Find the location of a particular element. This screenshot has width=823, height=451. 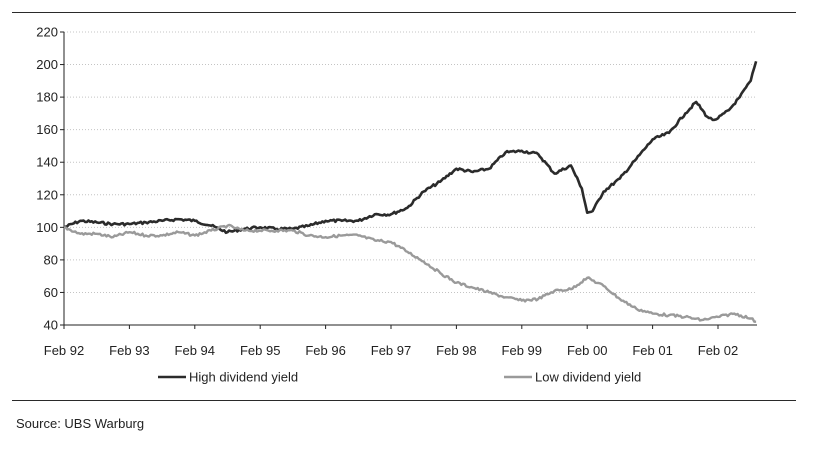

y-tick-label: 160 is located at coordinates (47, 129).